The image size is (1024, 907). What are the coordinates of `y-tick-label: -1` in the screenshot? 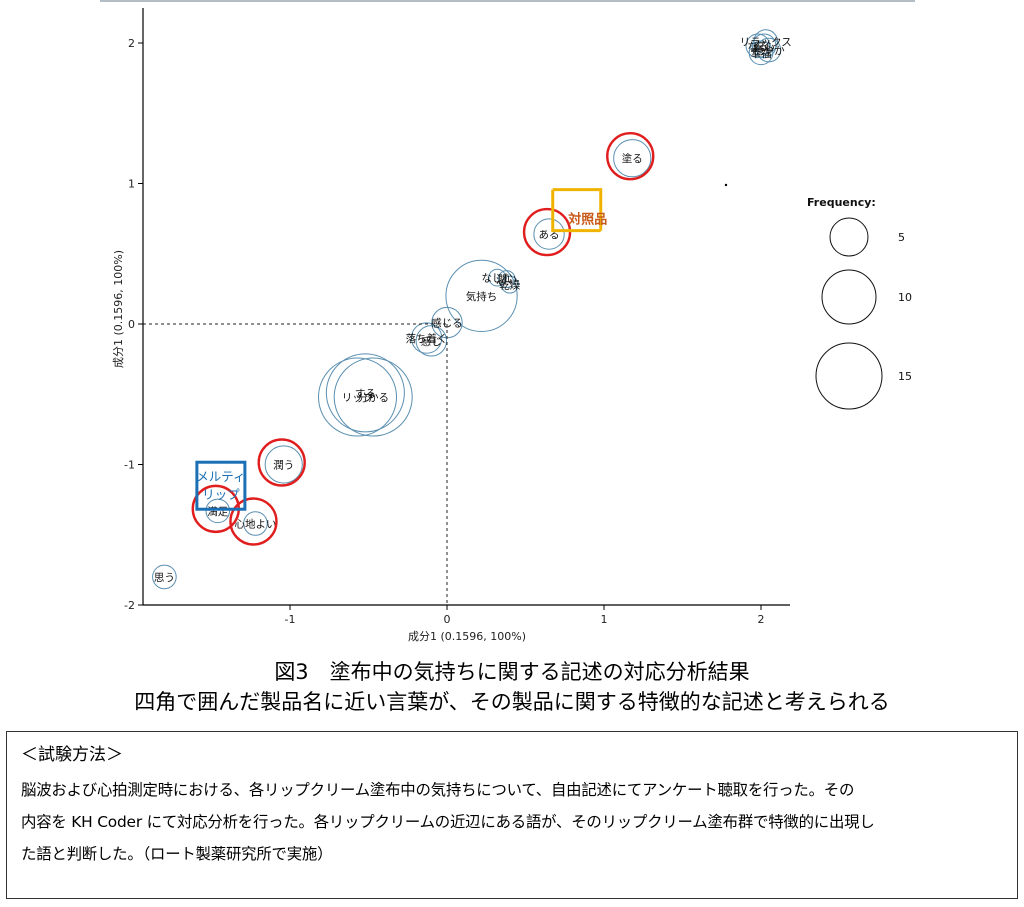 It's located at (129, 465).